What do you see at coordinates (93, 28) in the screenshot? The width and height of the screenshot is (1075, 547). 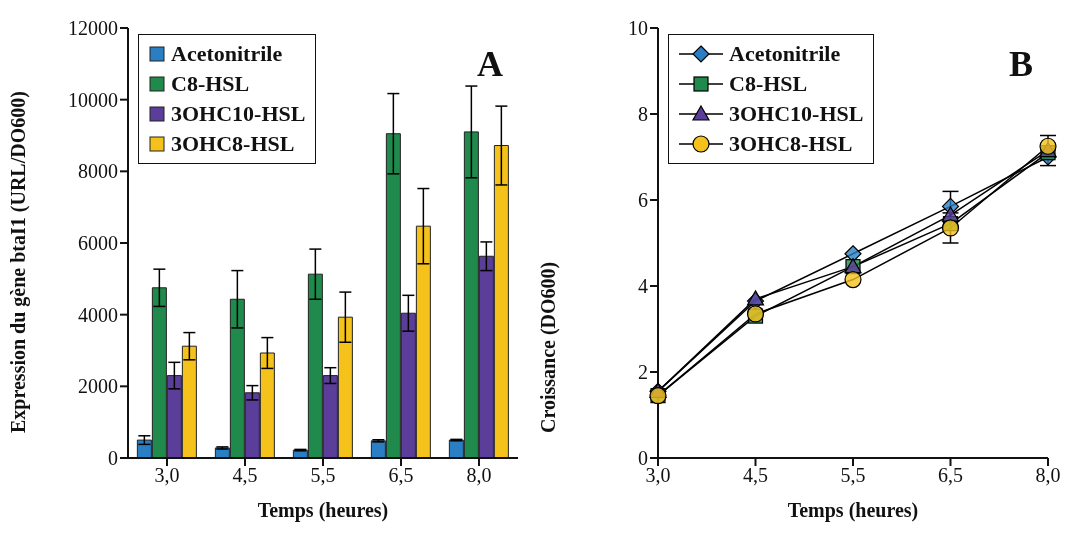 I see `y-tick-label: 12000` at bounding box center [93, 28].